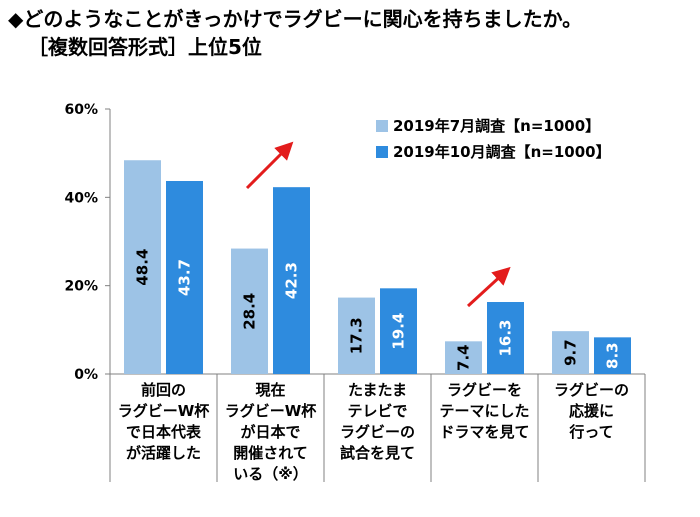  What do you see at coordinates (496, 126) in the screenshot?
I see `legend-label: 2019年7月調査【n=1000】` at bounding box center [496, 126].